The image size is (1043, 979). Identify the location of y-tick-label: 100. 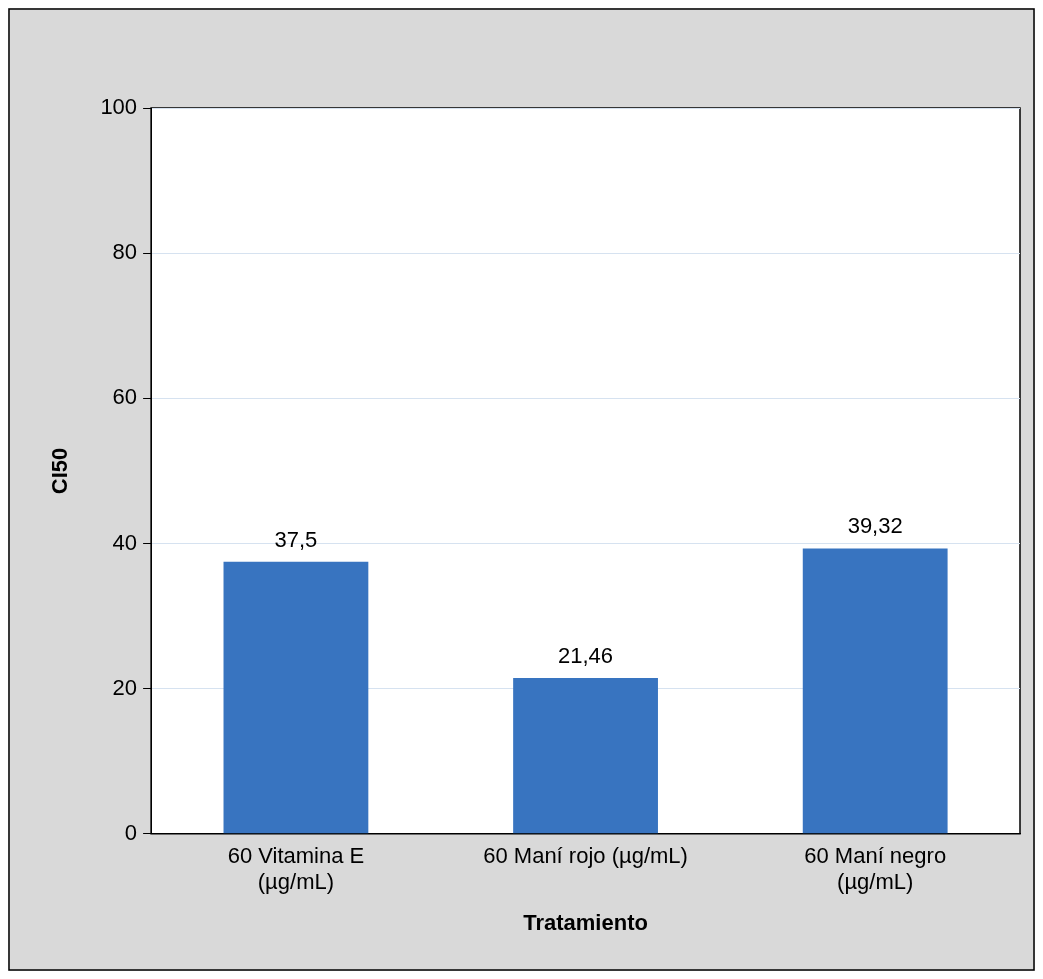
(119, 107).